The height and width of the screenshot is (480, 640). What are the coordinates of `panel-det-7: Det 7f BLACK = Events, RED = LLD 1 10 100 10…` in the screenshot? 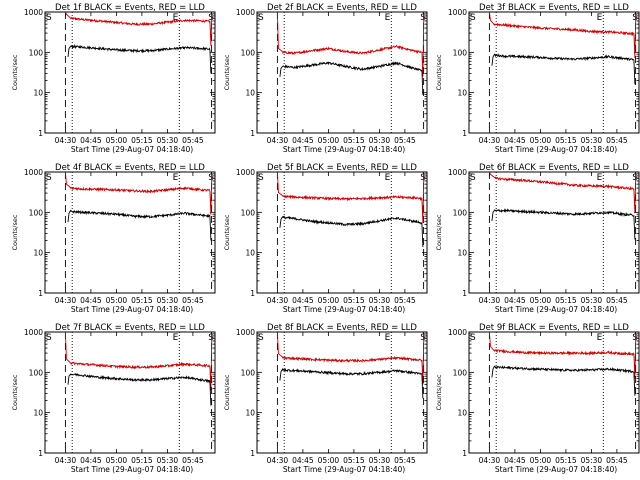 It's located at (113, 398).